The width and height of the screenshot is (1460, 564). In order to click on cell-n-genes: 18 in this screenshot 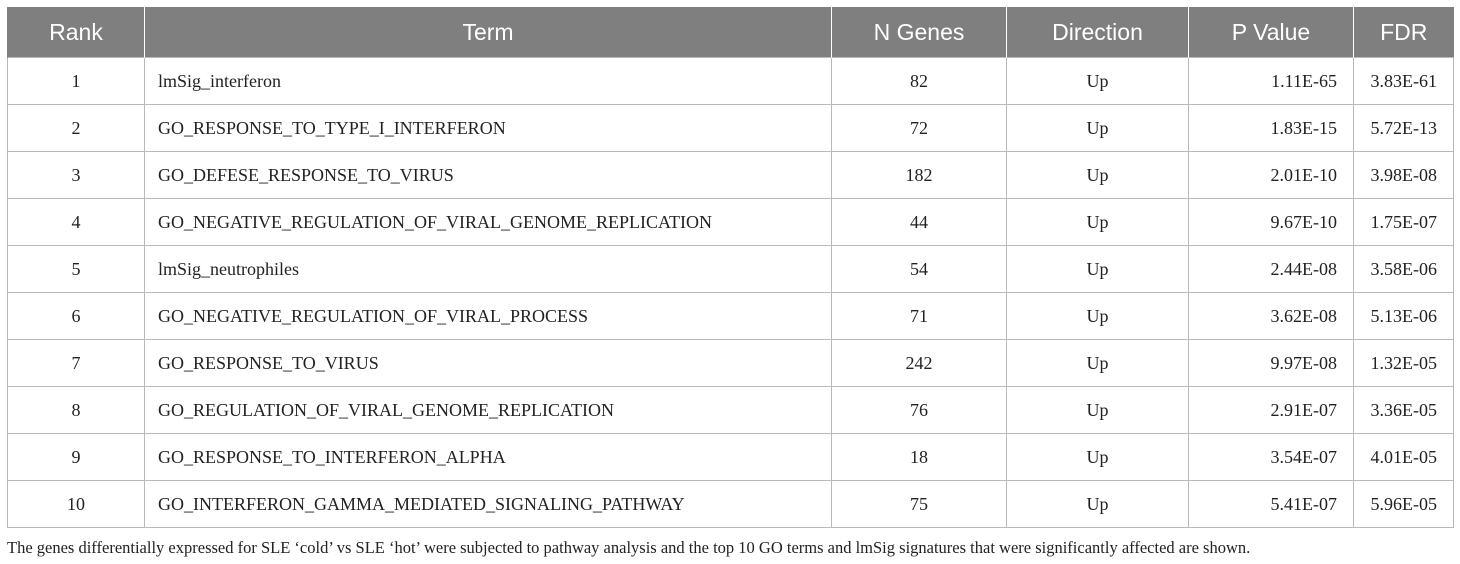, I will do `click(919, 457)`.